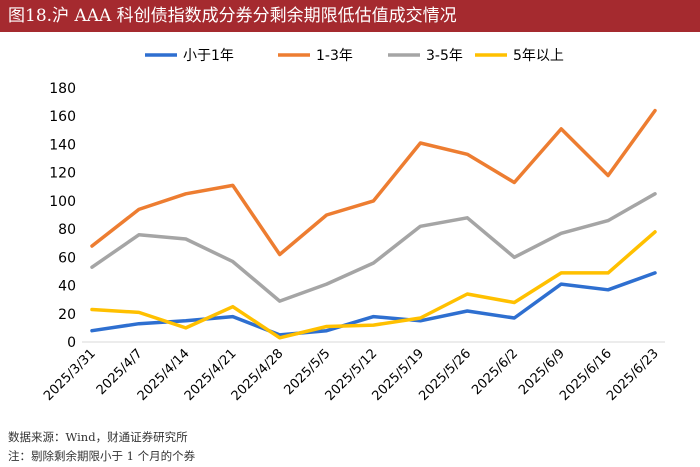 This screenshot has height=467, width=700. What do you see at coordinates (62, 145) in the screenshot?
I see `y-tick-label: 140` at bounding box center [62, 145].